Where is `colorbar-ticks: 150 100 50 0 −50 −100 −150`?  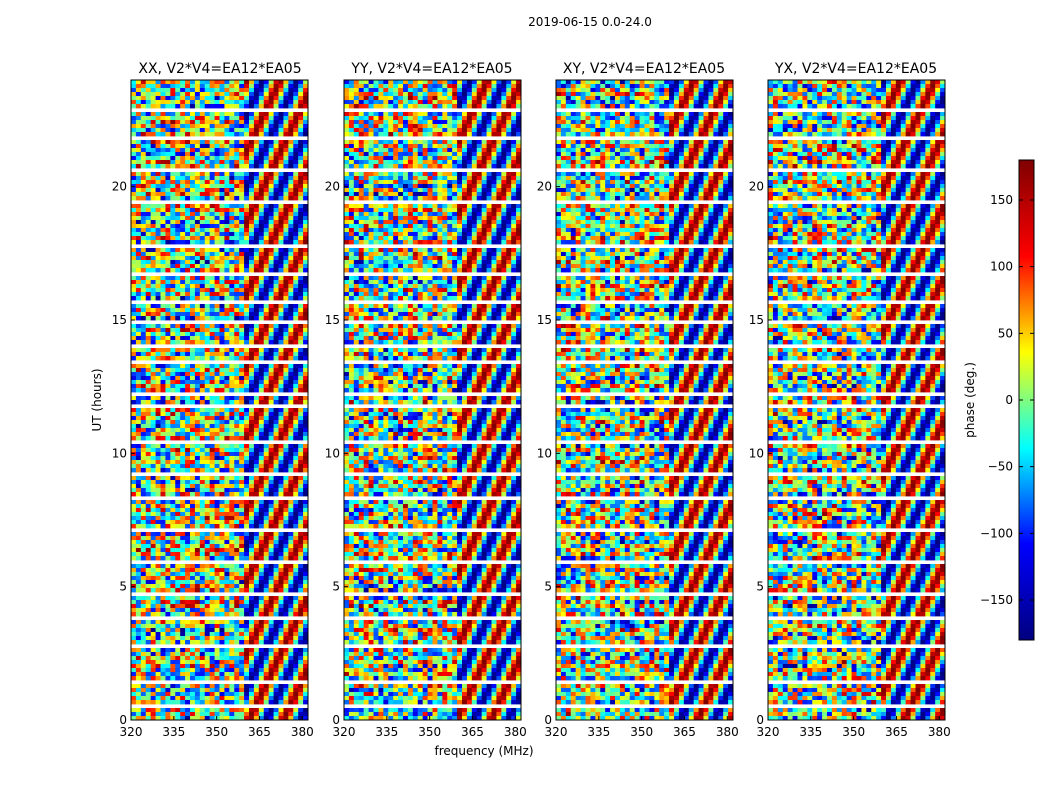
colorbar-ticks: 150 100 50 0 −50 −100 −150 is located at coordinates (1007, 400).